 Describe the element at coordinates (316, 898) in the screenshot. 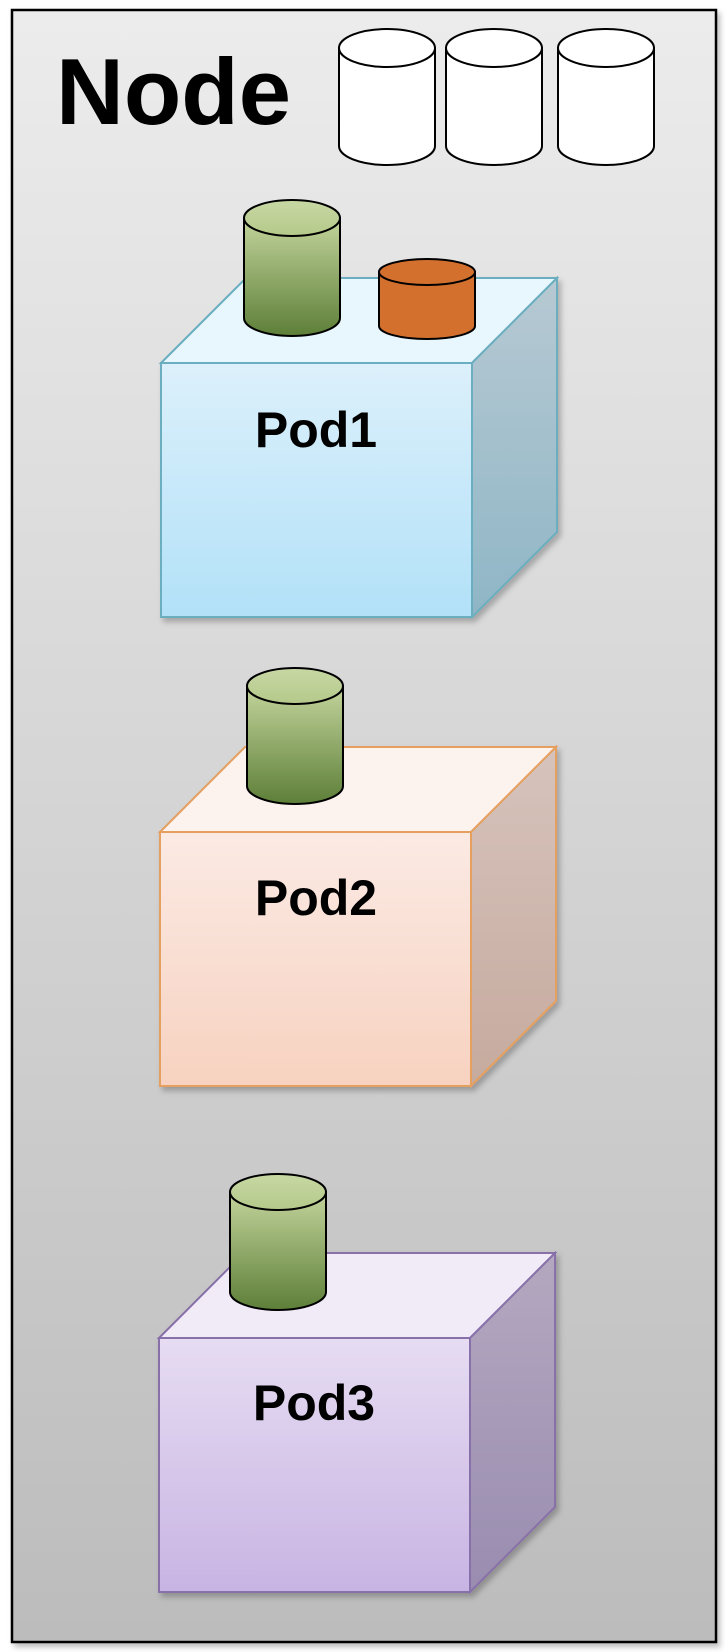

I see `pod2-label: Pod2` at that location.